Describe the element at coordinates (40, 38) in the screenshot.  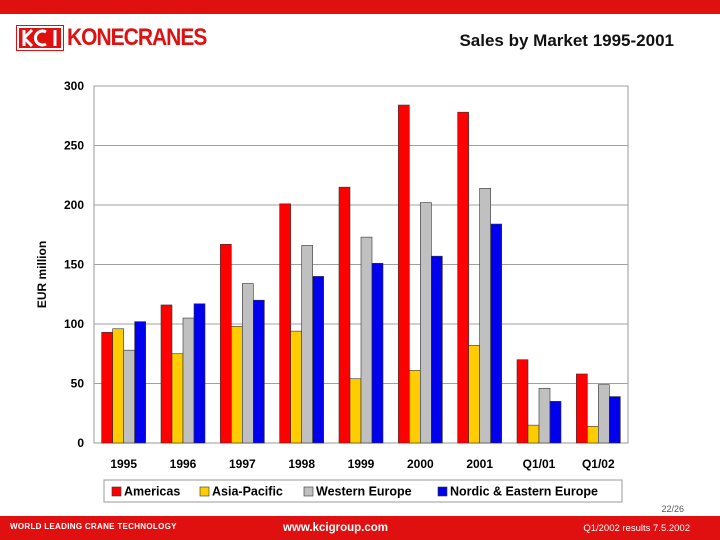
I see `kci-logo-mark` at that location.